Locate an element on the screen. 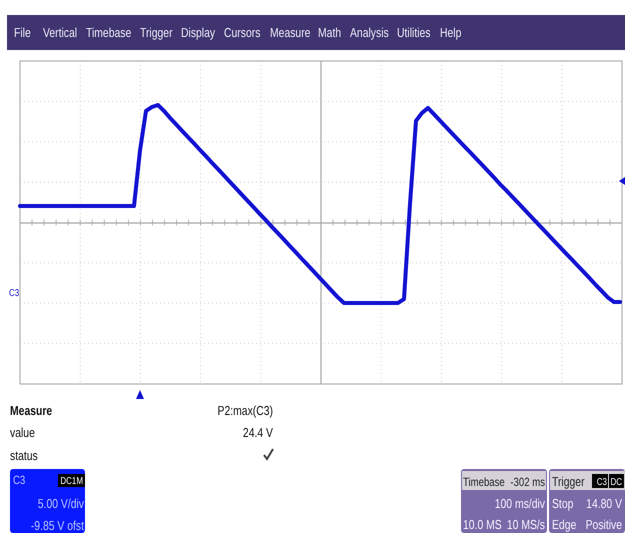 The height and width of the screenshot is (533, 625). text: Edge is located at coordinates (564, 525).